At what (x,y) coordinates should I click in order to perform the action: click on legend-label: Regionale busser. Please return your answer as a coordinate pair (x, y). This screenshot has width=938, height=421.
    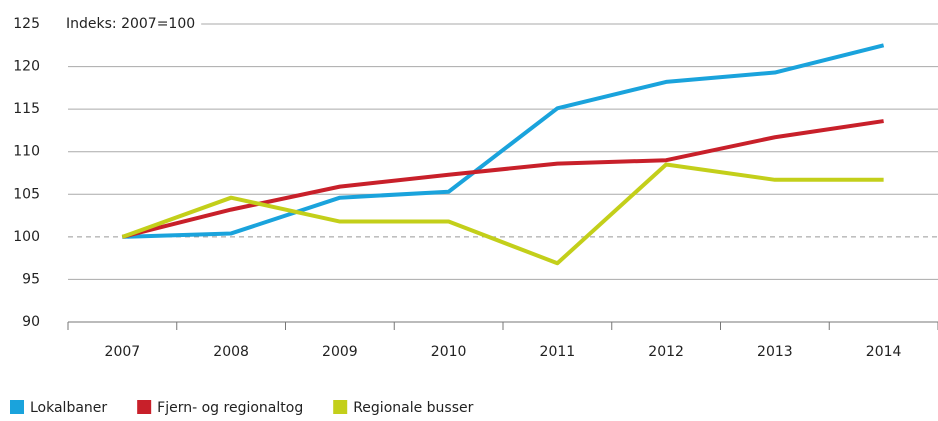
    Looking at the image, I should click on (413, 408).